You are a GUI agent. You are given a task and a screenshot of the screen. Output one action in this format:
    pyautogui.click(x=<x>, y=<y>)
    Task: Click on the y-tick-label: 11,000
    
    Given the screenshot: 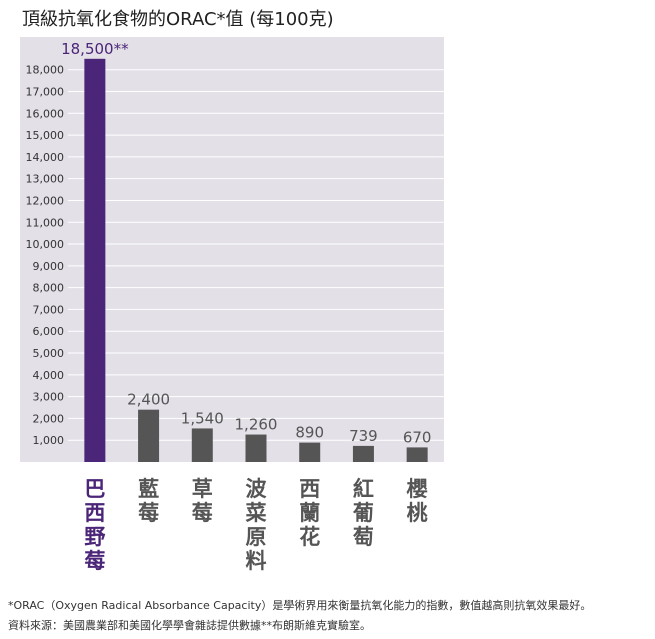 What is the action you would take?
    pyautogui.click(x=45, y=222)
    